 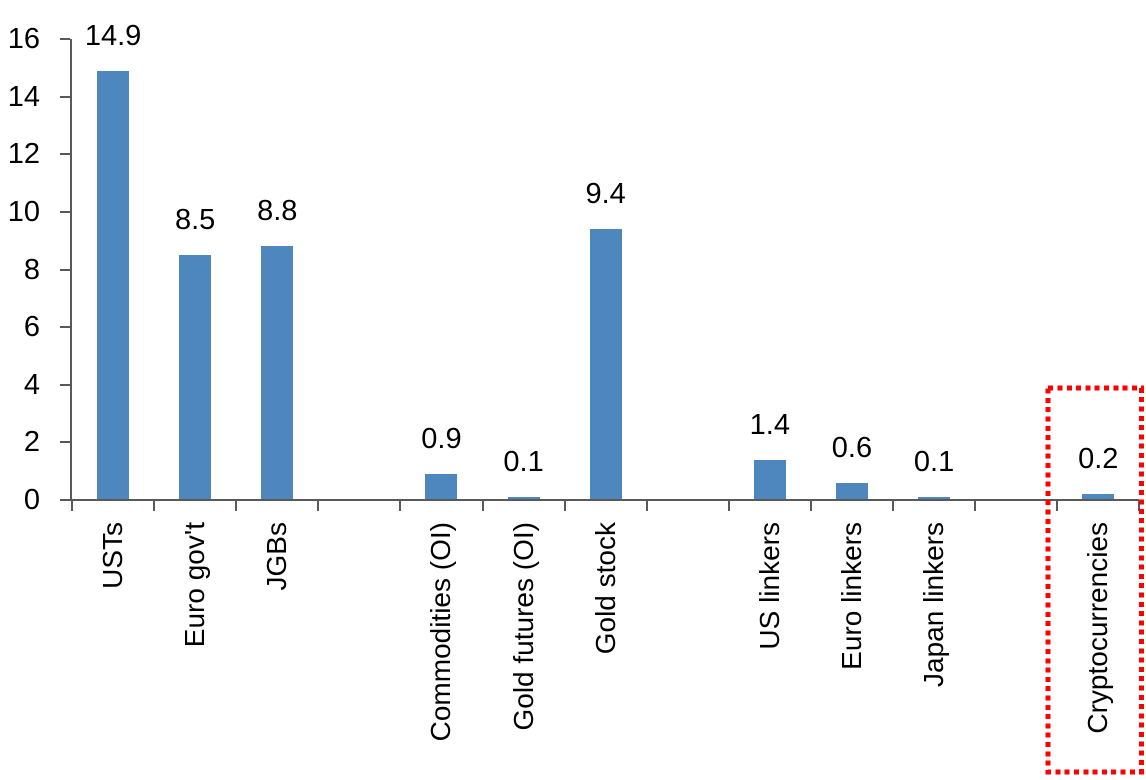 I want to click on y-axis-tick-label: 14, so click(x=23, y=96).